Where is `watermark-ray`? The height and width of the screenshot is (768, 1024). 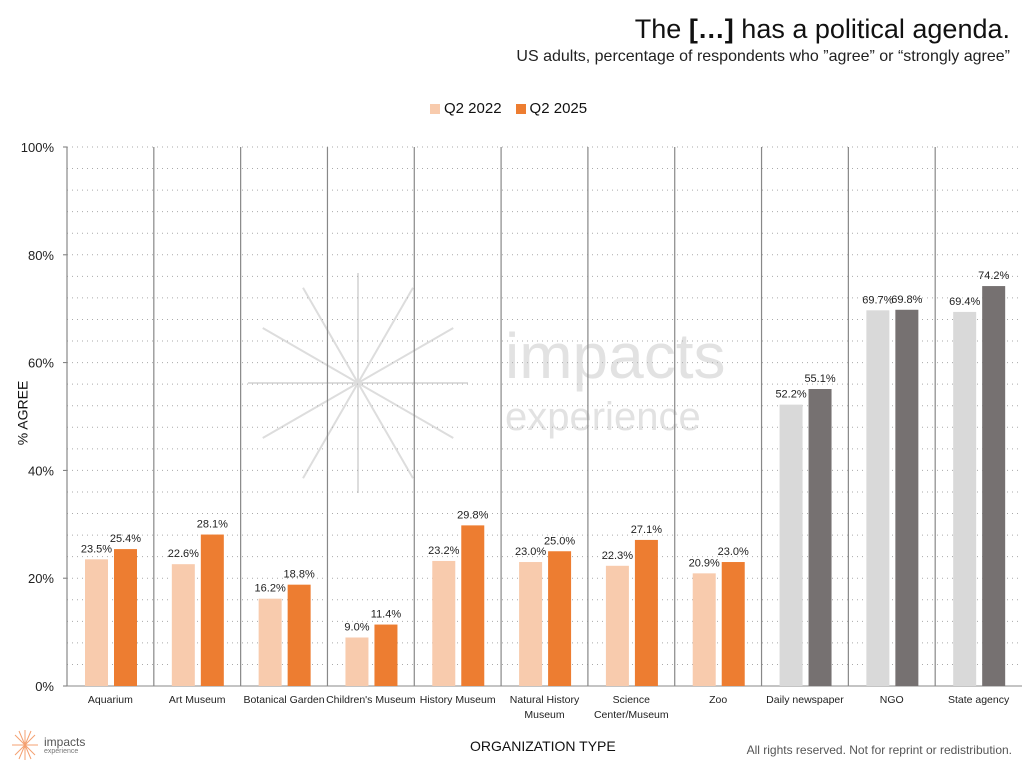
watermark-ray is located at coordinates (358, 383).